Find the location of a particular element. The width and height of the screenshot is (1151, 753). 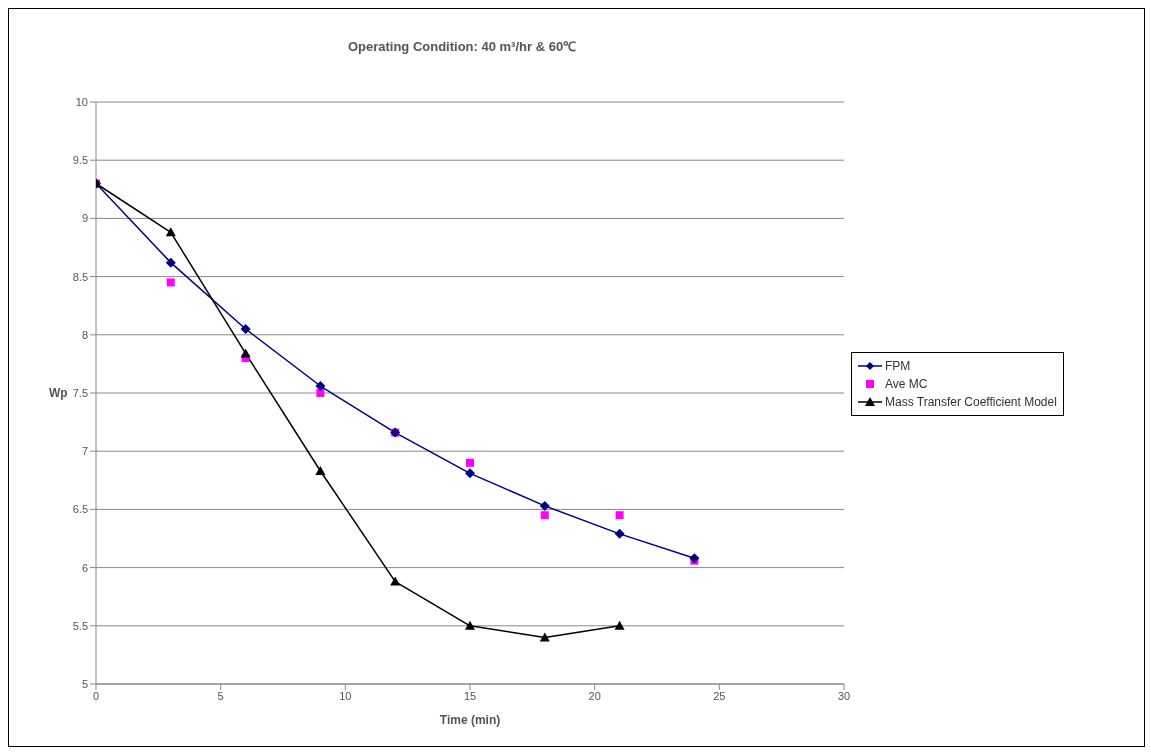

legend-label: Ave MC is located at coordinates (906, 384).